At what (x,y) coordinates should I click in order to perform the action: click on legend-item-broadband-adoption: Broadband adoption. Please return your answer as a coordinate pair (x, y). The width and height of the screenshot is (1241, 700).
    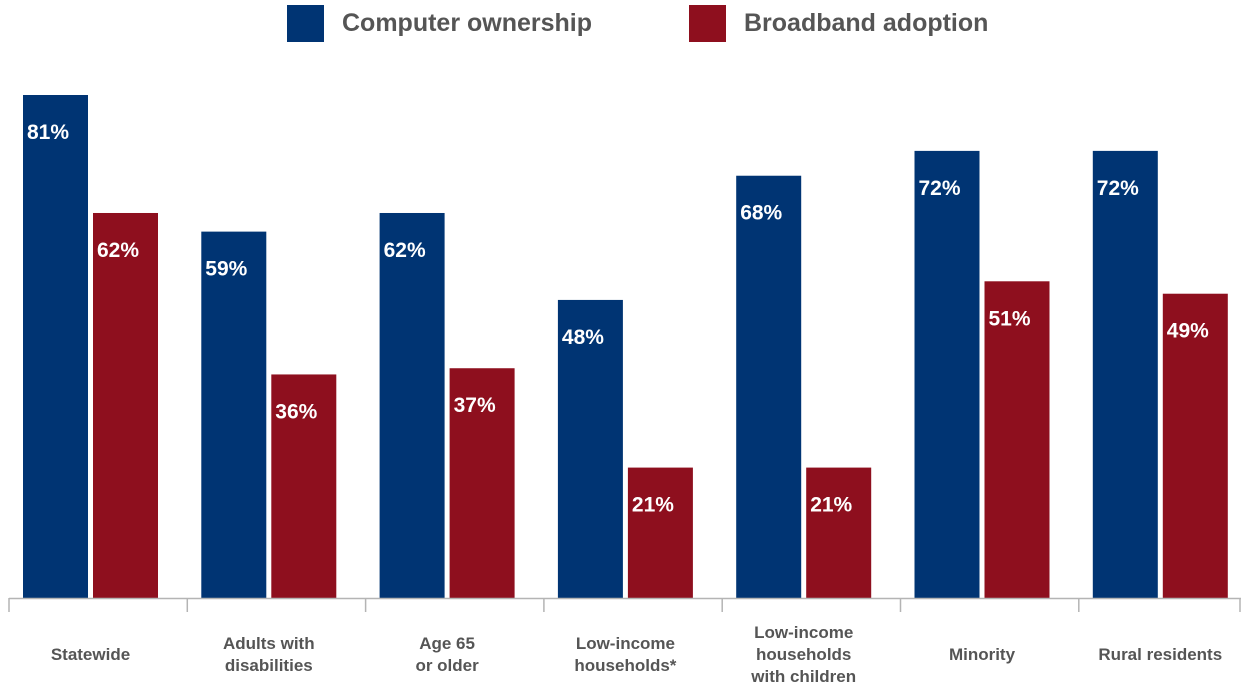
    Looking at the image, I should click on (838, 23).